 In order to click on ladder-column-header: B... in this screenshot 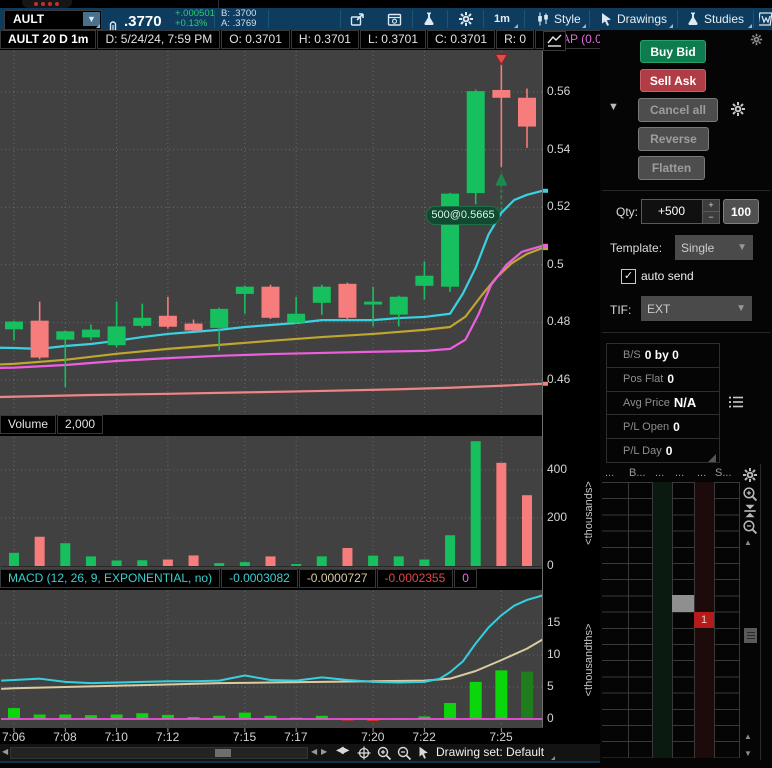, I will do `click(637, 473)`.